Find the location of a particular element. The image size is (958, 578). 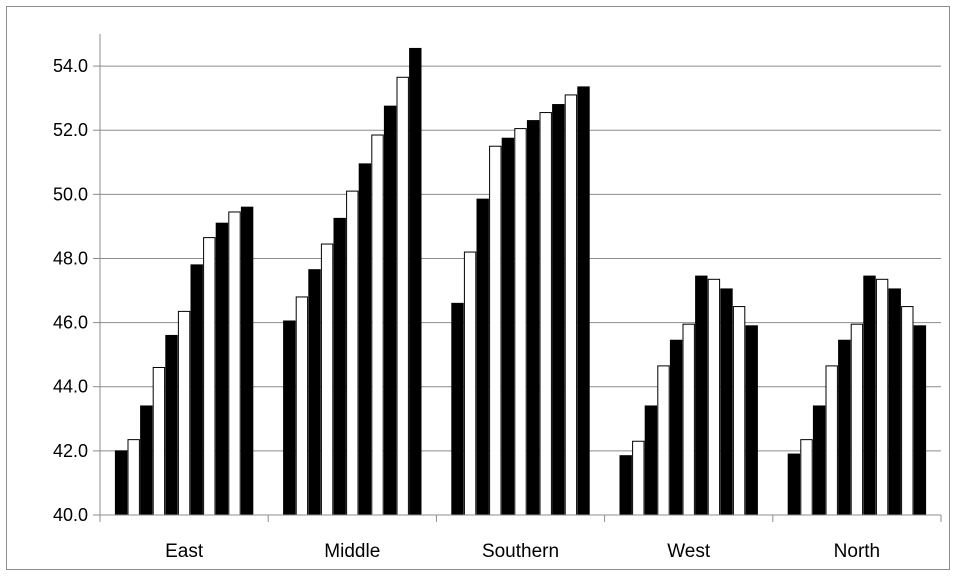

y-tick-label: 50.0 is located at coordinates (70, 194).